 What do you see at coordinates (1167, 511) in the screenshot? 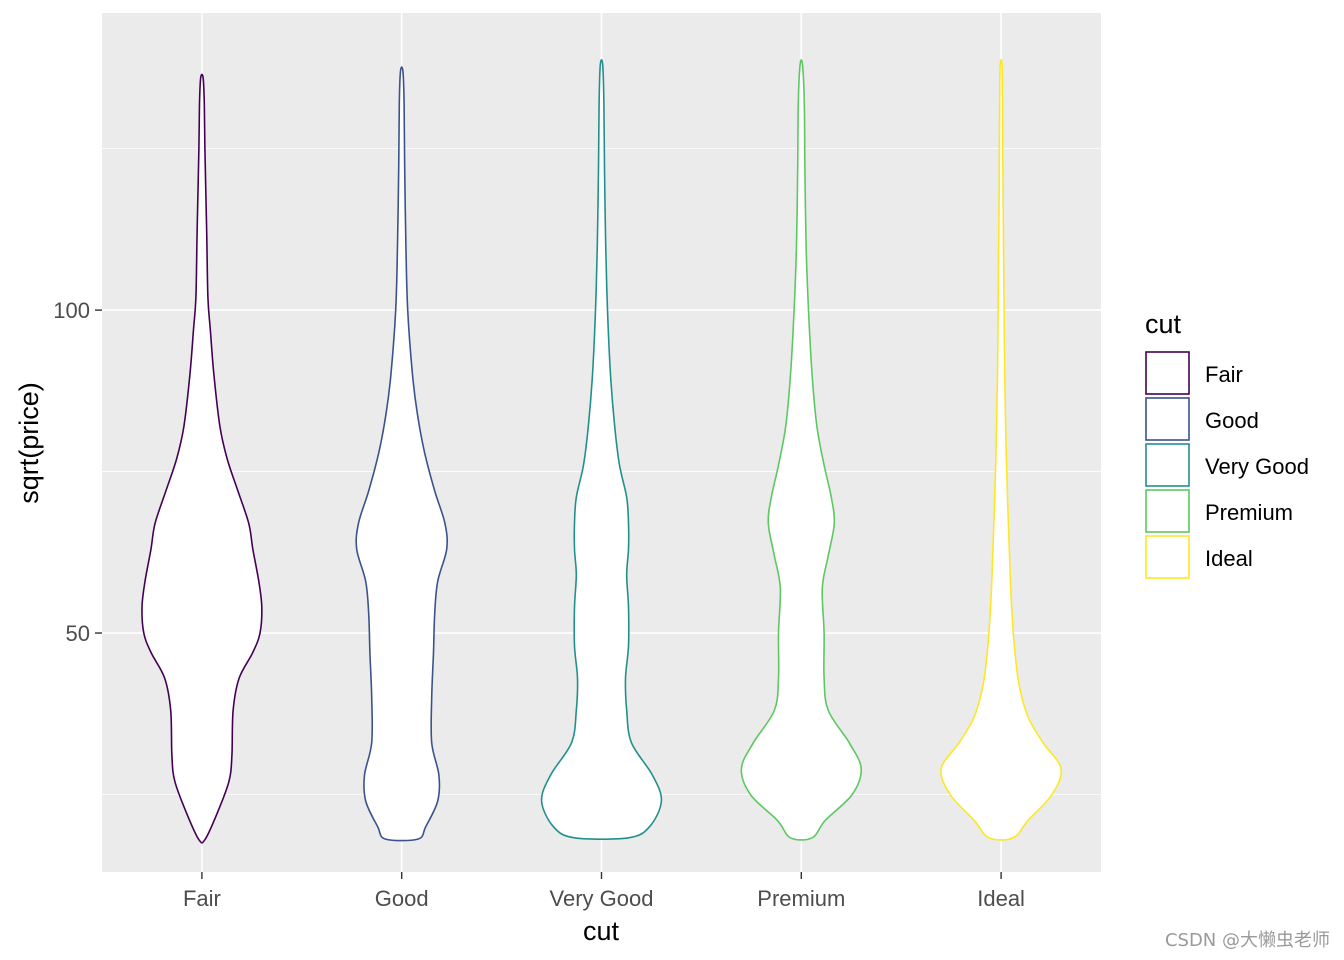
I see `legend-key-premium` at bounding box center [1167, 511].